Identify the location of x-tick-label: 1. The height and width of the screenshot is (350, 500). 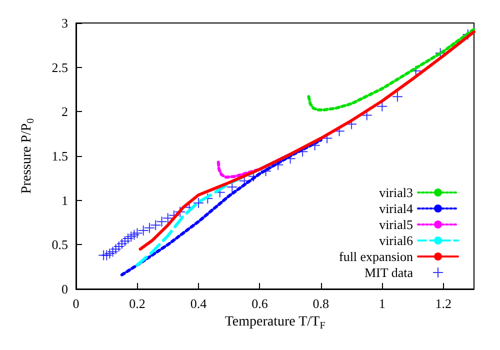
(382, 303).